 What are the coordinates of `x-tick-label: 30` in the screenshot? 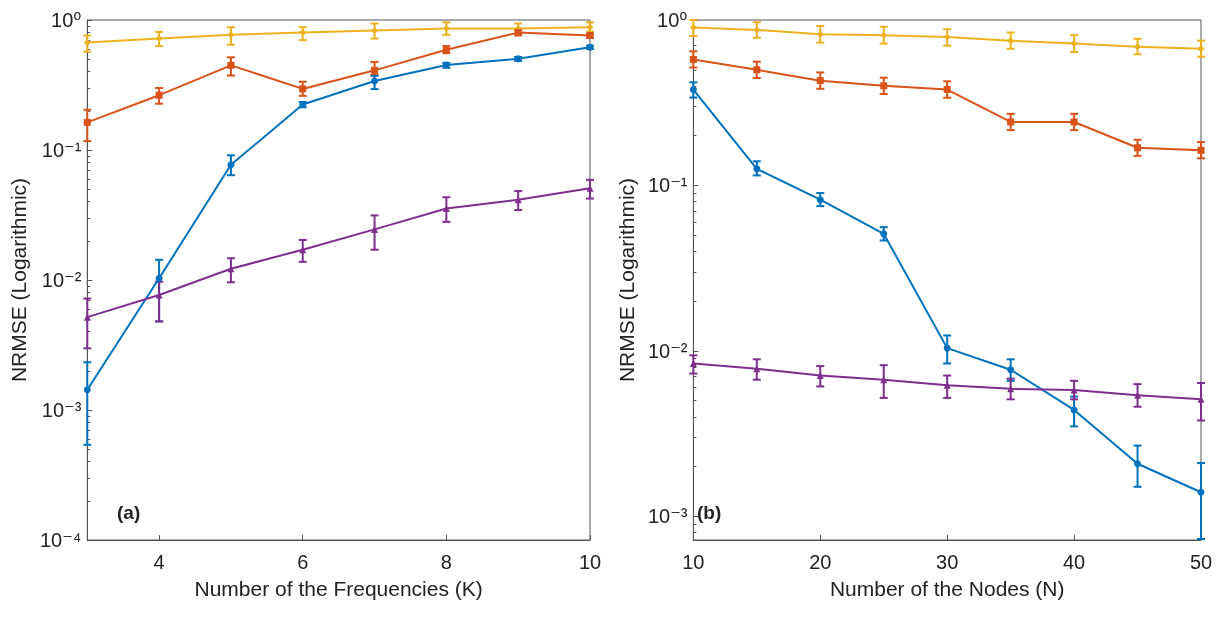 It's located at (947, 562).